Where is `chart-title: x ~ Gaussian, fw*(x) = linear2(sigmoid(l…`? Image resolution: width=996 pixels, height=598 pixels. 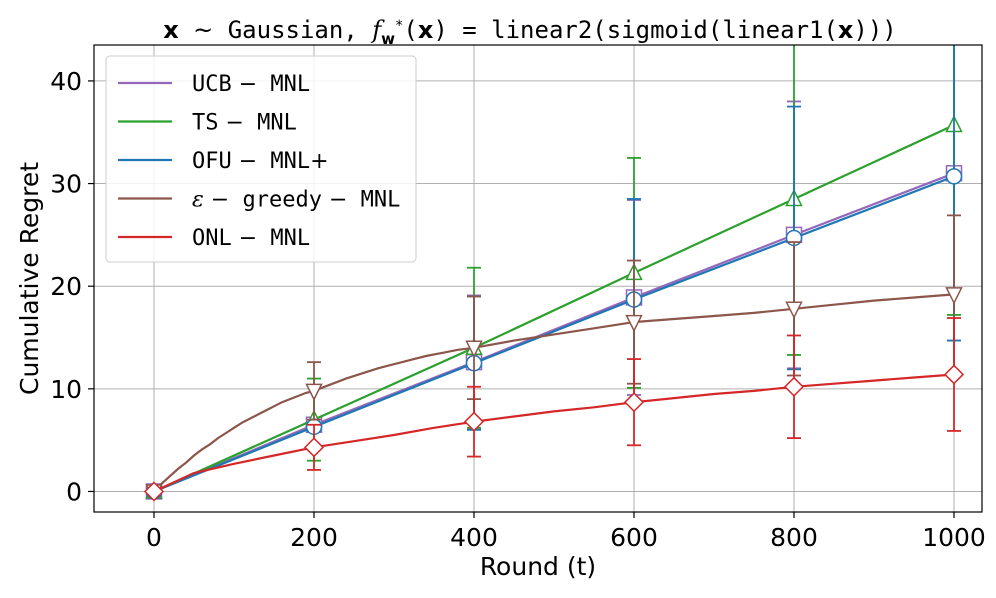
chart-title: x ~ Gaussian, fw*(x) = linear2(sigmoid(l… is located at coordinates (530, 32).